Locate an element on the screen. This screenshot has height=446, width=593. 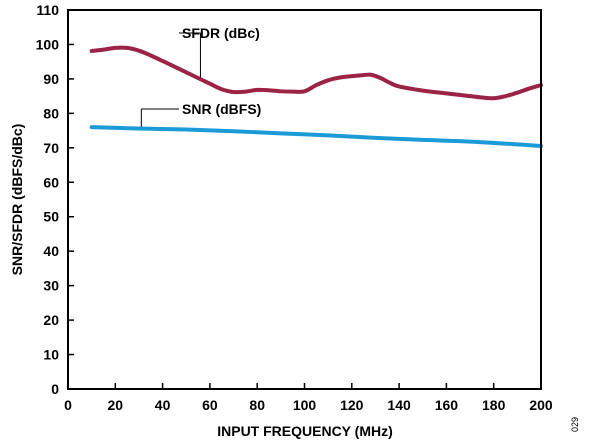
y-tick-label: 40 is located at coordinates (51, 251).